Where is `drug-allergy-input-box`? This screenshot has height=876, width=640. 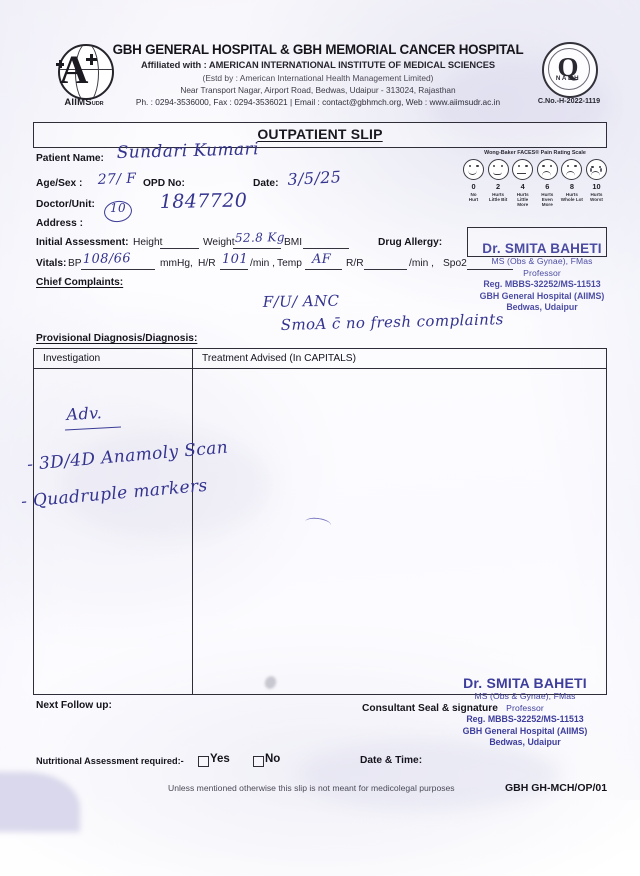
drug-allergy-input-box is located at coordinates (537, 242).